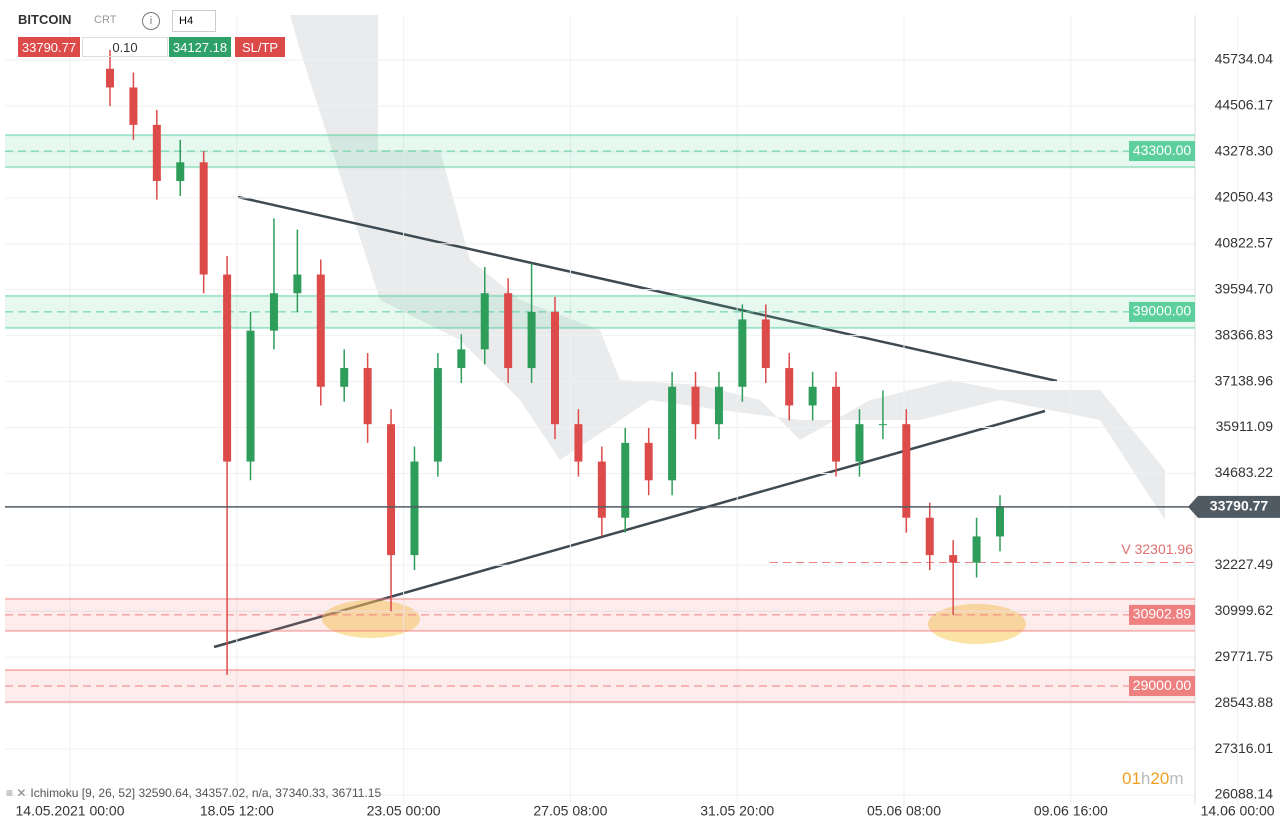  I want to click on quantity: 0.10, so click(125, 47).